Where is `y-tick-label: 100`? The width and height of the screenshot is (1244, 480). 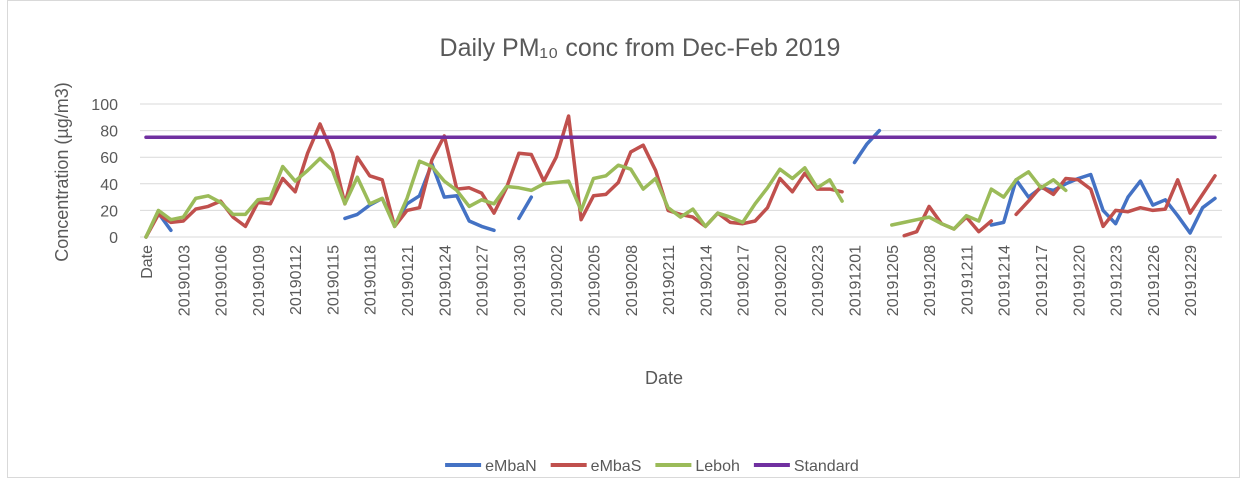
y-tick-label: 100 is located at coordinates (104, 105).